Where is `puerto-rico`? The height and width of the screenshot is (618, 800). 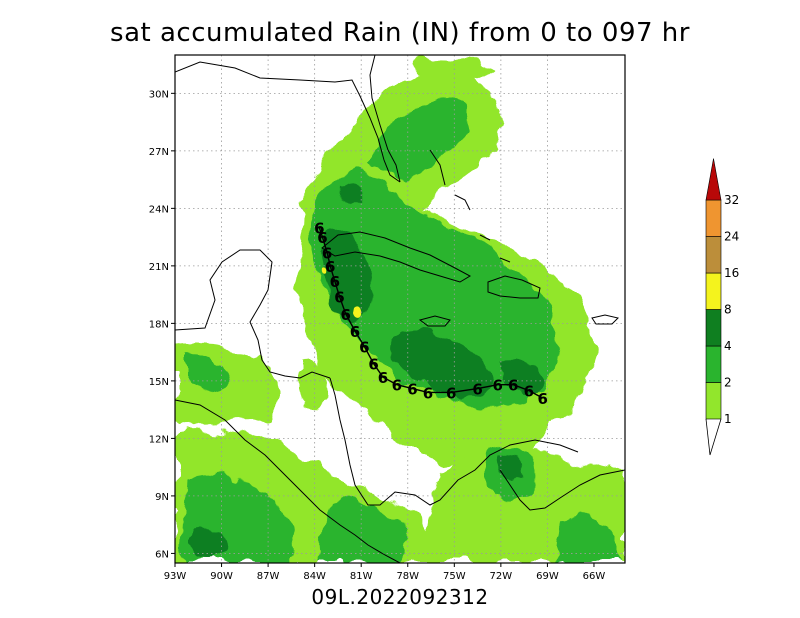
puerto-rico is located at coordinates (605, 319).